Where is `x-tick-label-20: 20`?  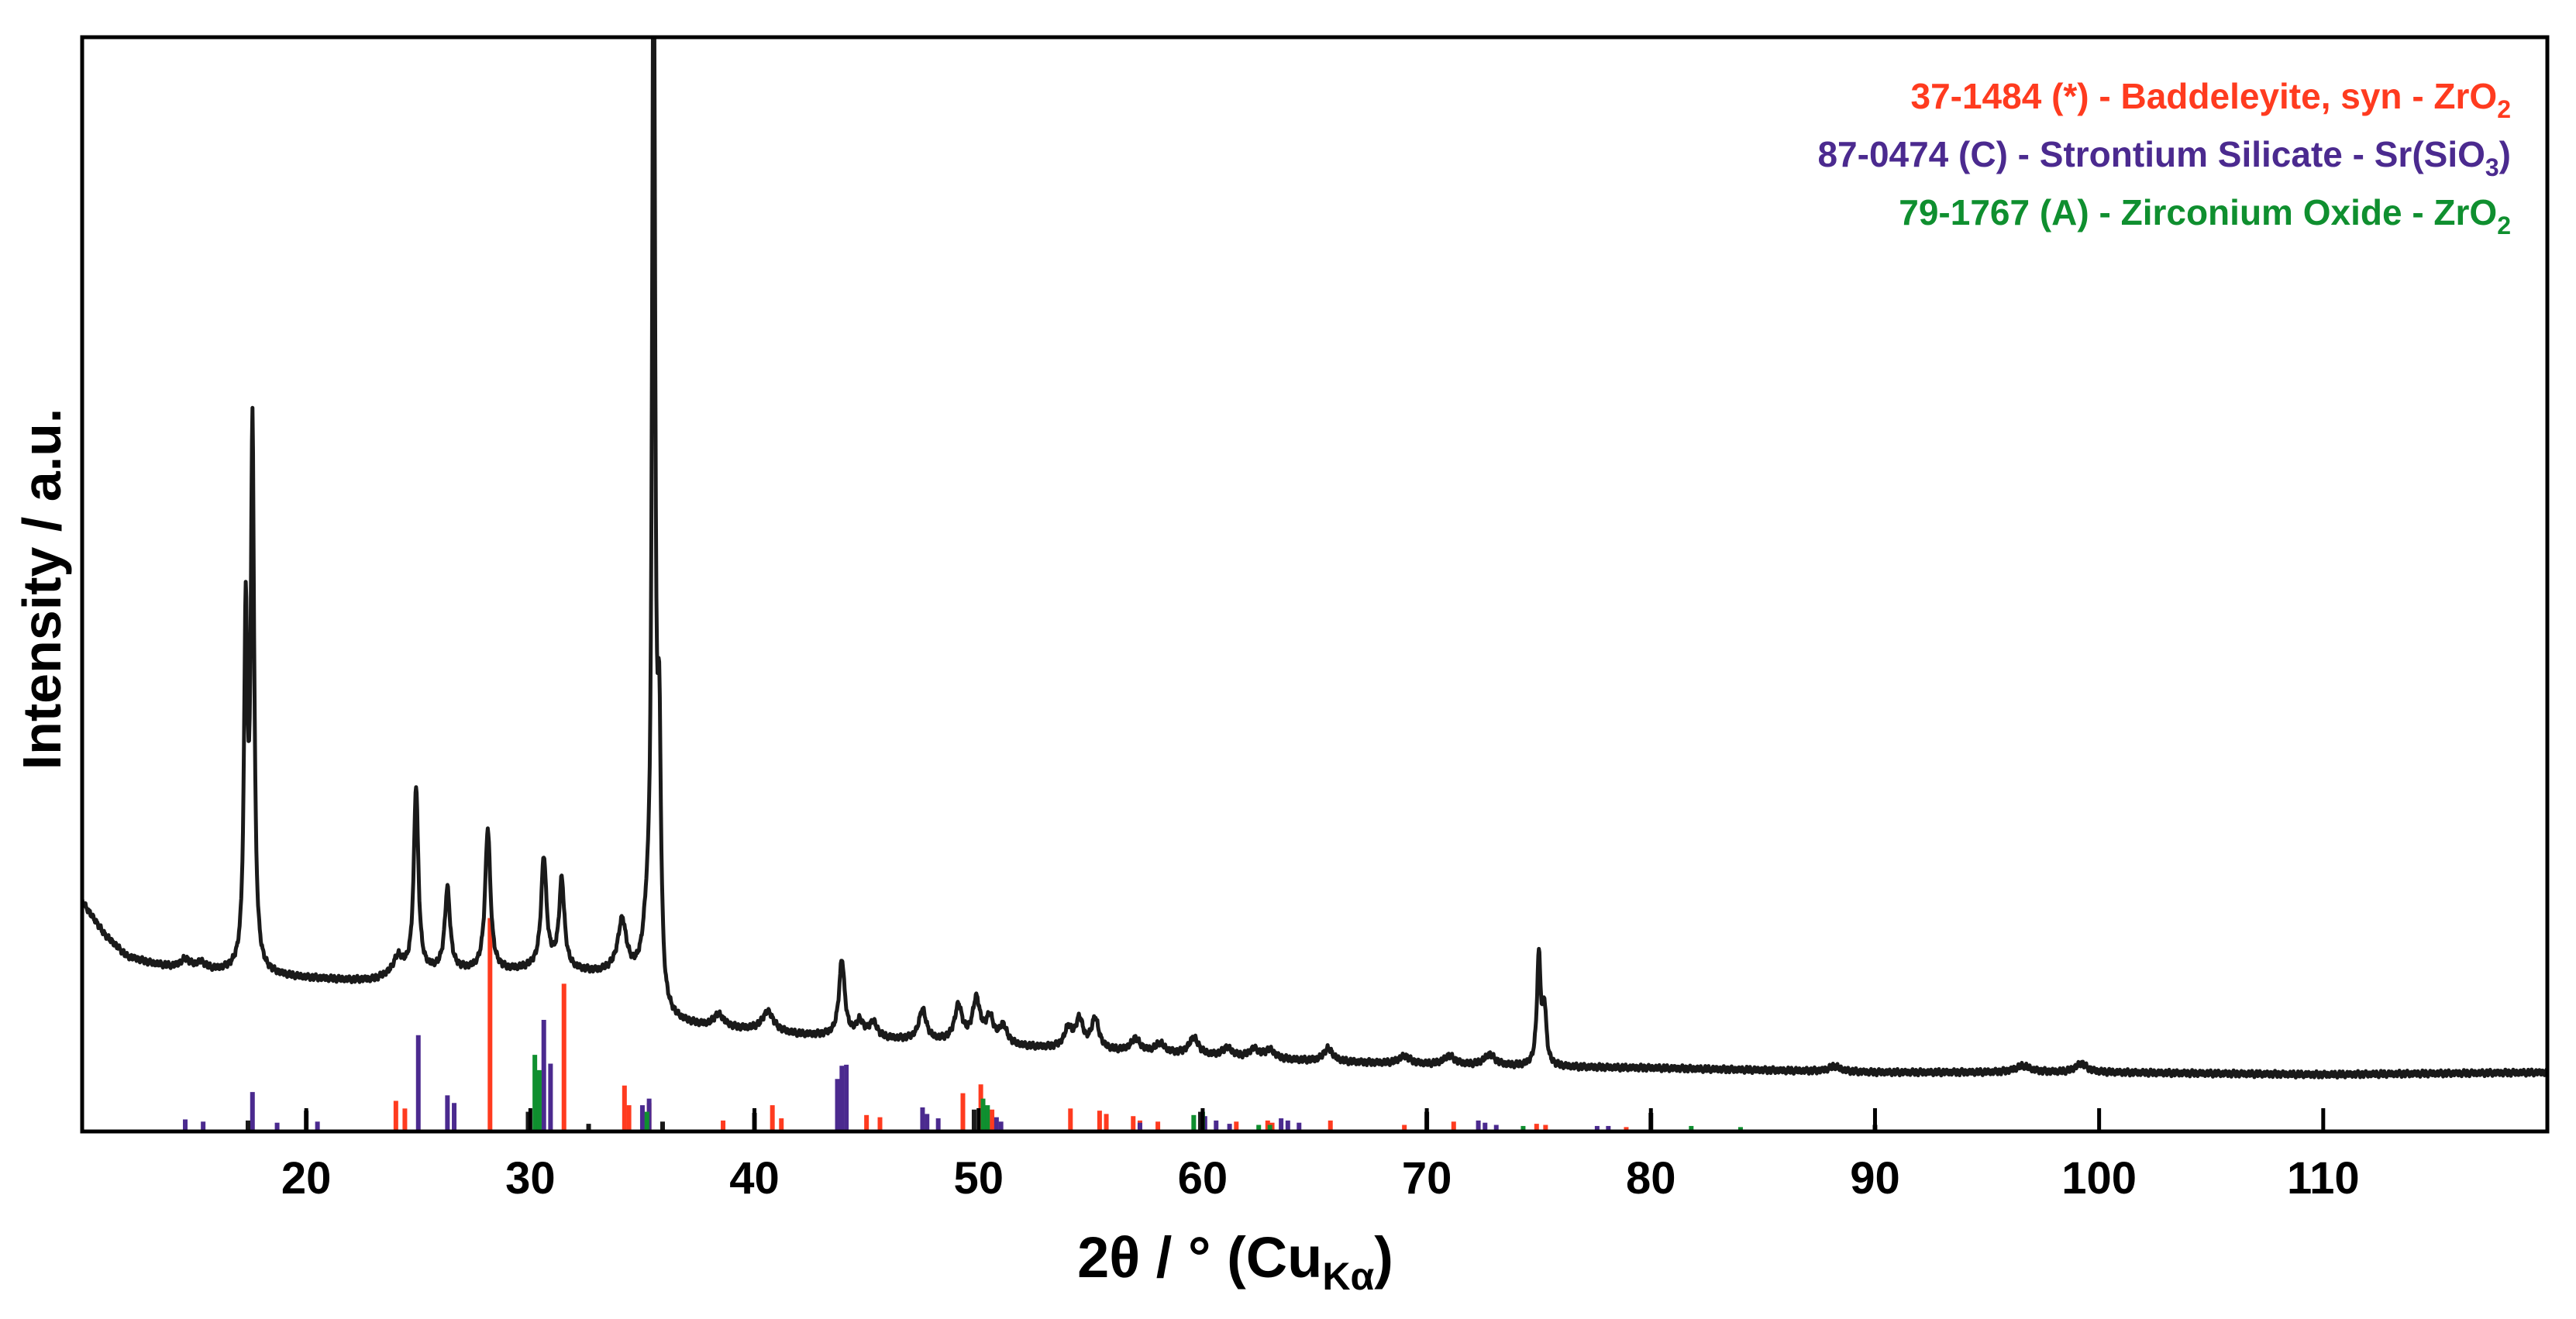 x-tick-label-20: 20 is located at coordinates (306, 1178).